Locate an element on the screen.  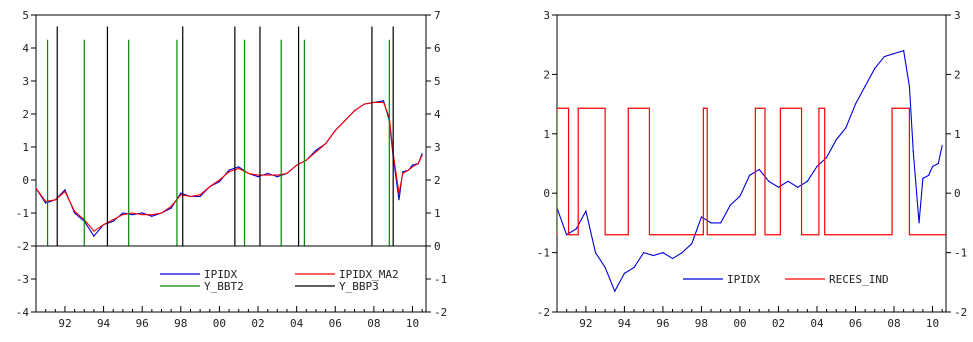
x-tick-label: 00 is located at coordinates (219, 323).